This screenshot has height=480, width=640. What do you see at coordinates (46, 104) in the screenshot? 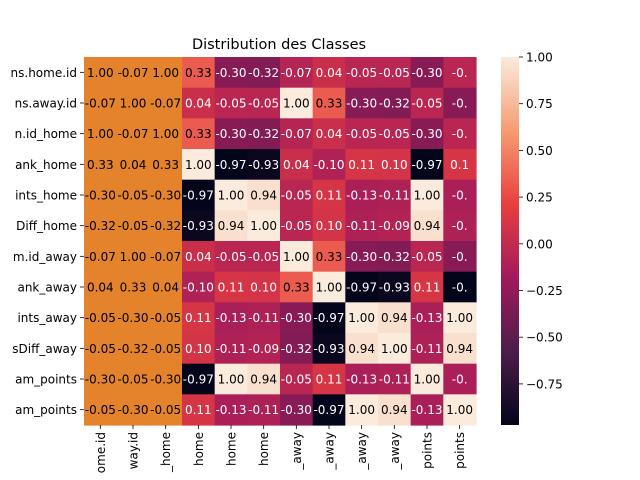
I see `y-tick-label: ns.away.id` at bounding box center [46, 104].